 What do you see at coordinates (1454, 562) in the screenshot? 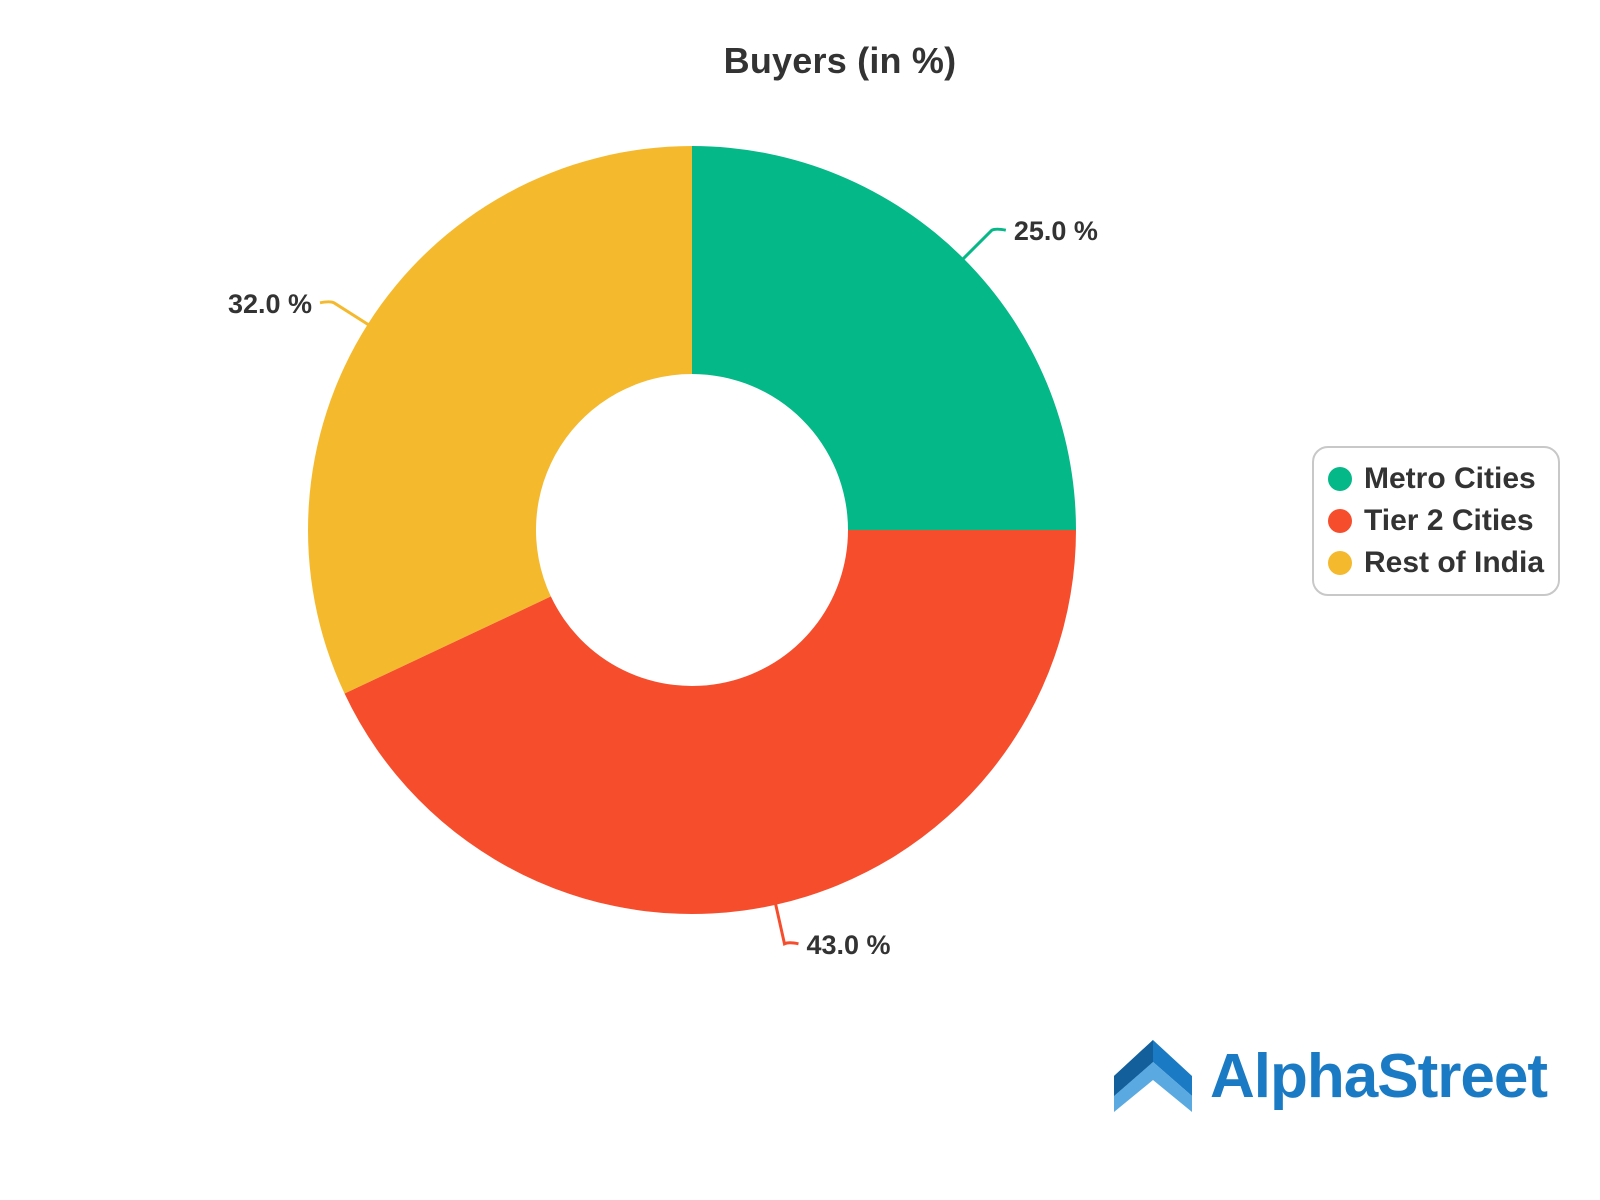
I see `legend-label: Rest of India` at bounding box center [1454, 562].